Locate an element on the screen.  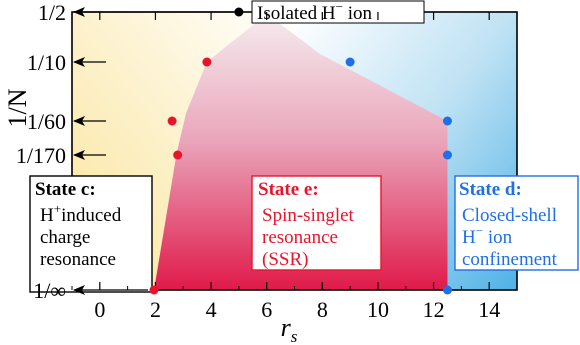
state-c-line2: charge is located at coordinates (65, 237).